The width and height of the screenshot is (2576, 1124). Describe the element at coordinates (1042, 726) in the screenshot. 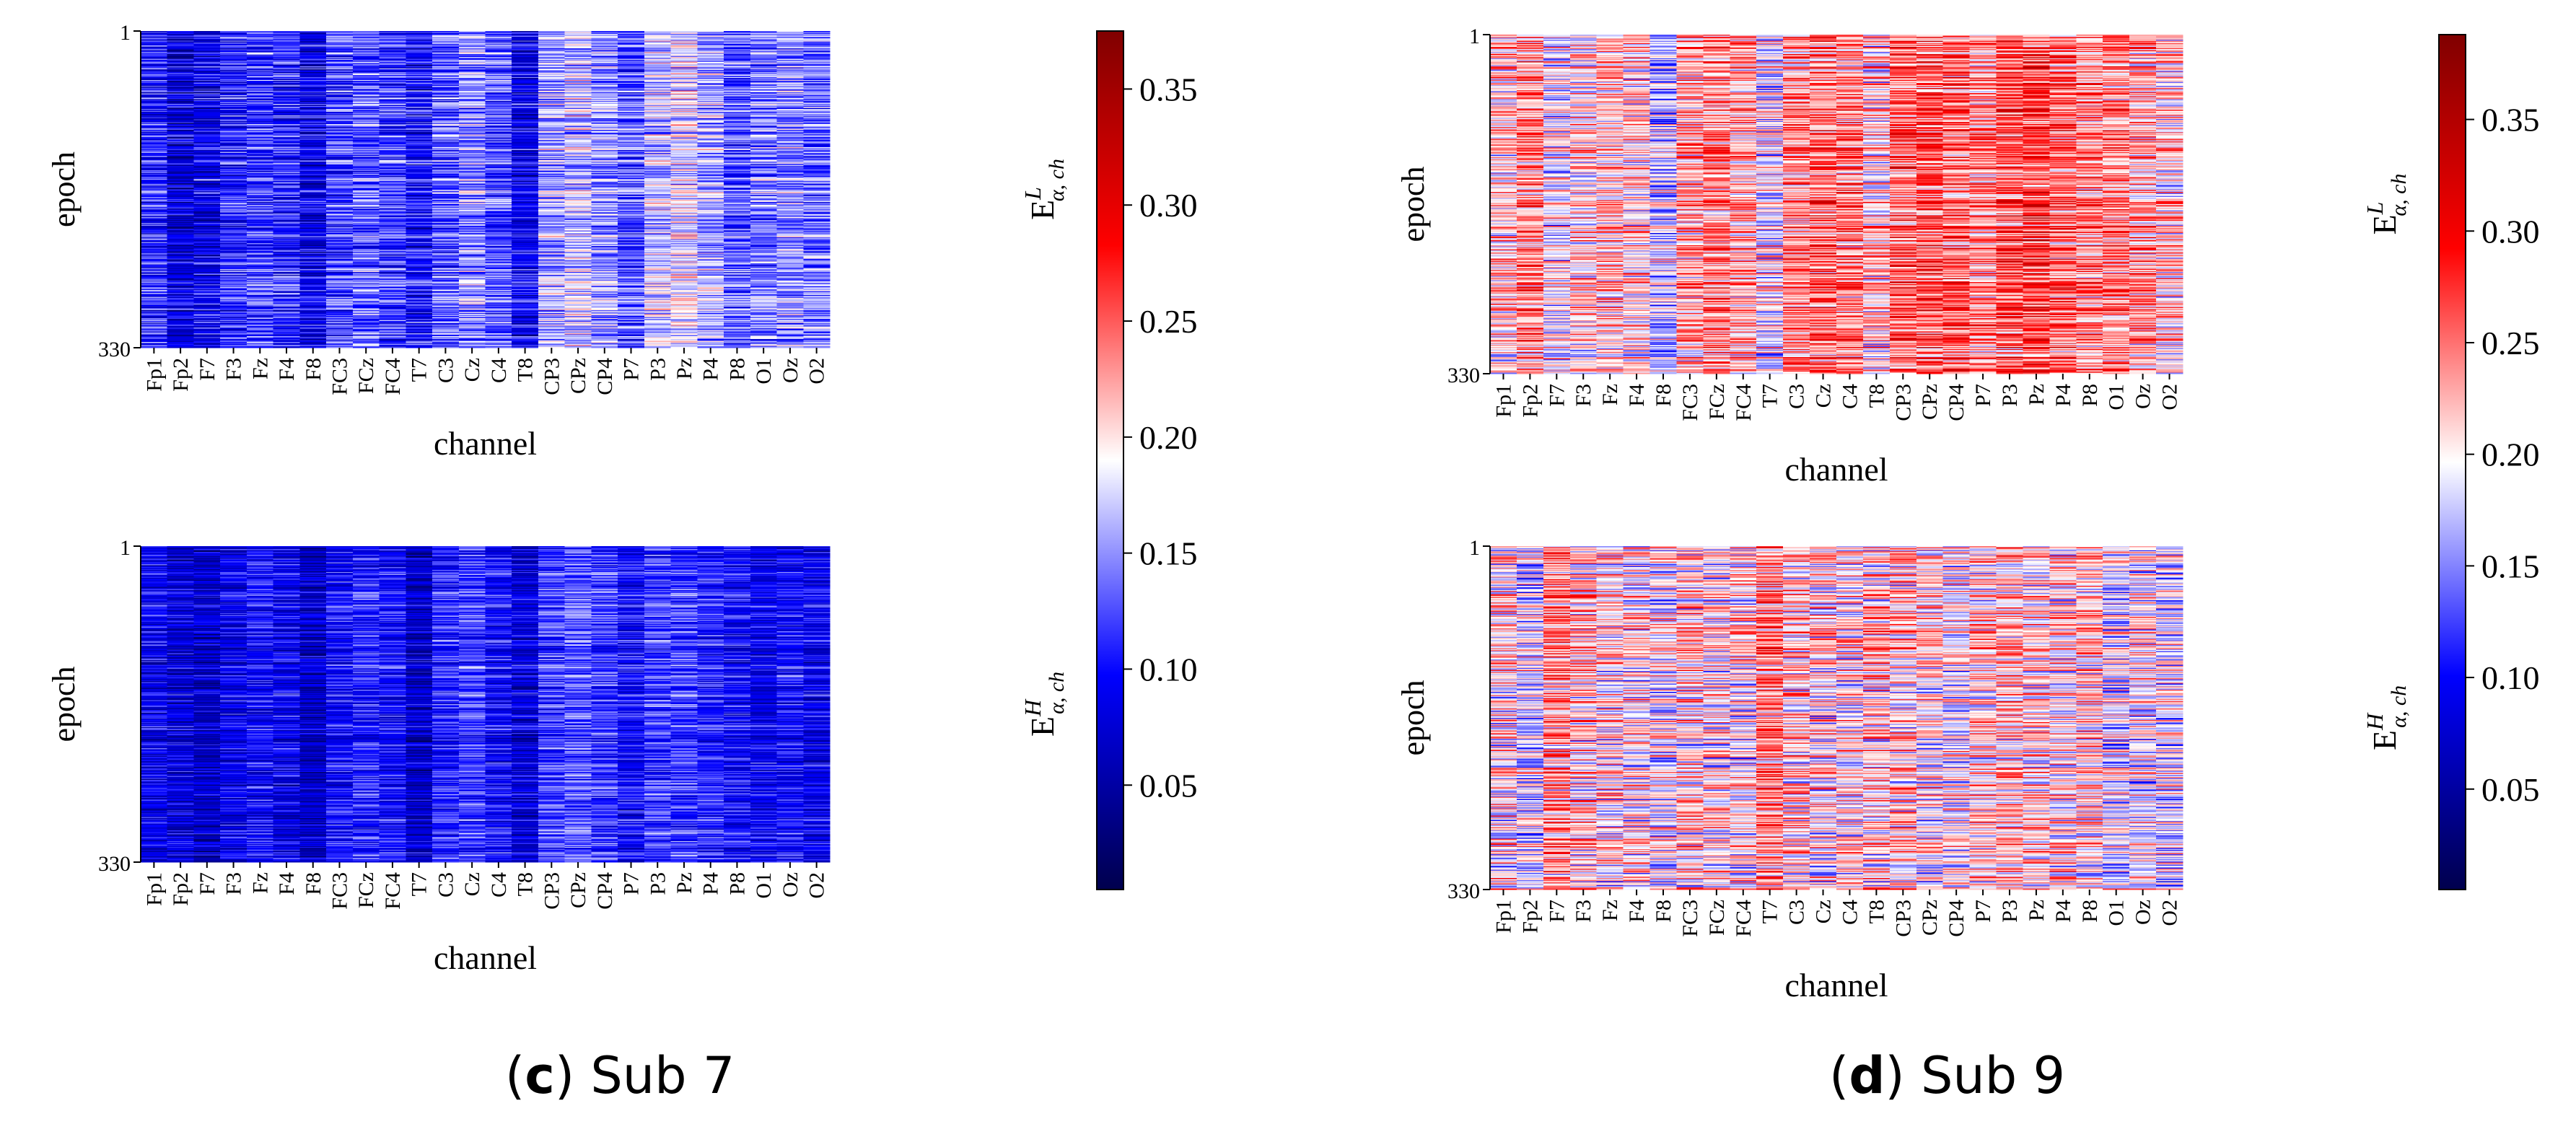

I see `label-base: E` at that location.